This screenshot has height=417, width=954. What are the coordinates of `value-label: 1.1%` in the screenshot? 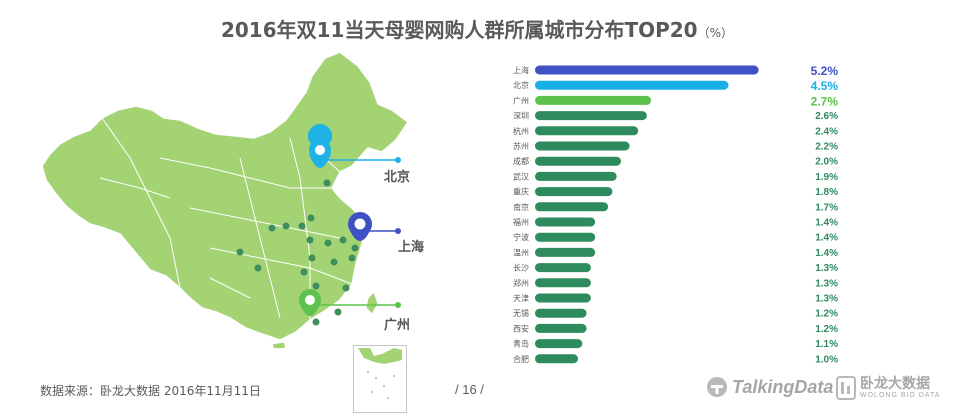 It's located at (826, 344).